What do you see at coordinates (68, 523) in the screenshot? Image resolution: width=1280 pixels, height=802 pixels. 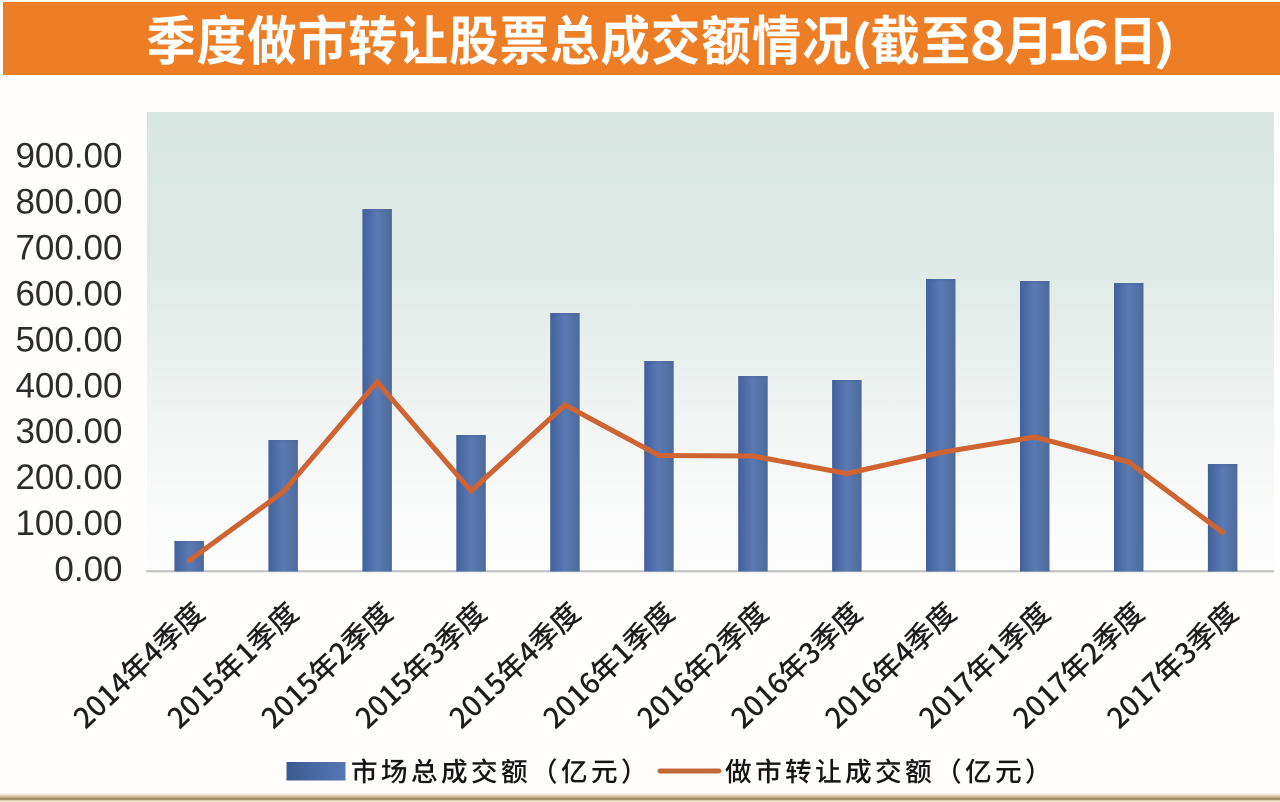 I see `svg-text: 100.00` at bounding box center [68, 523].